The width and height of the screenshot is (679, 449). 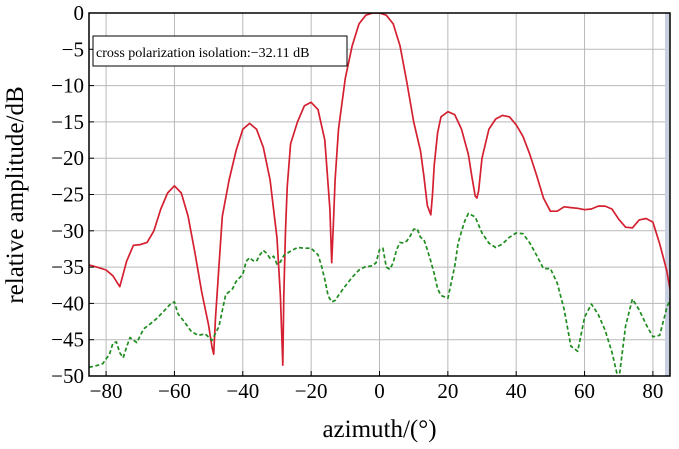 What do you see at coordinates (379, 429) in the screenshot?
I see `x-axis-title: azimuth/(°)` at bounding box center [379, 429].